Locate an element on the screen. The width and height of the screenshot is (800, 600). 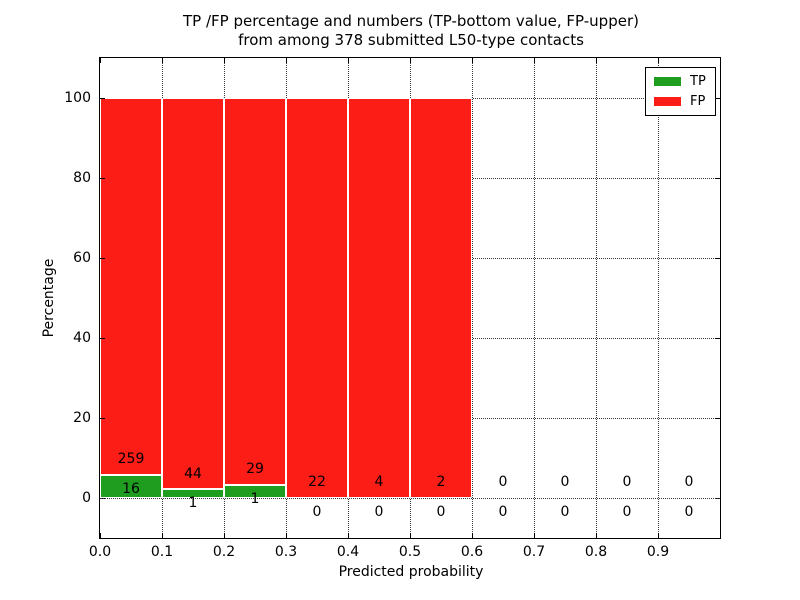
tp-count-label: 16 is located at coordinates (131, 488).